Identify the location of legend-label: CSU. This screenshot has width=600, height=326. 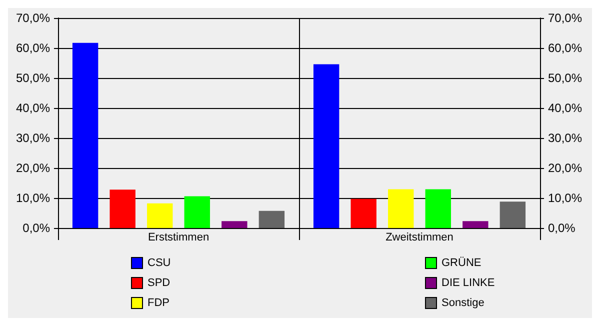
(159, 263).